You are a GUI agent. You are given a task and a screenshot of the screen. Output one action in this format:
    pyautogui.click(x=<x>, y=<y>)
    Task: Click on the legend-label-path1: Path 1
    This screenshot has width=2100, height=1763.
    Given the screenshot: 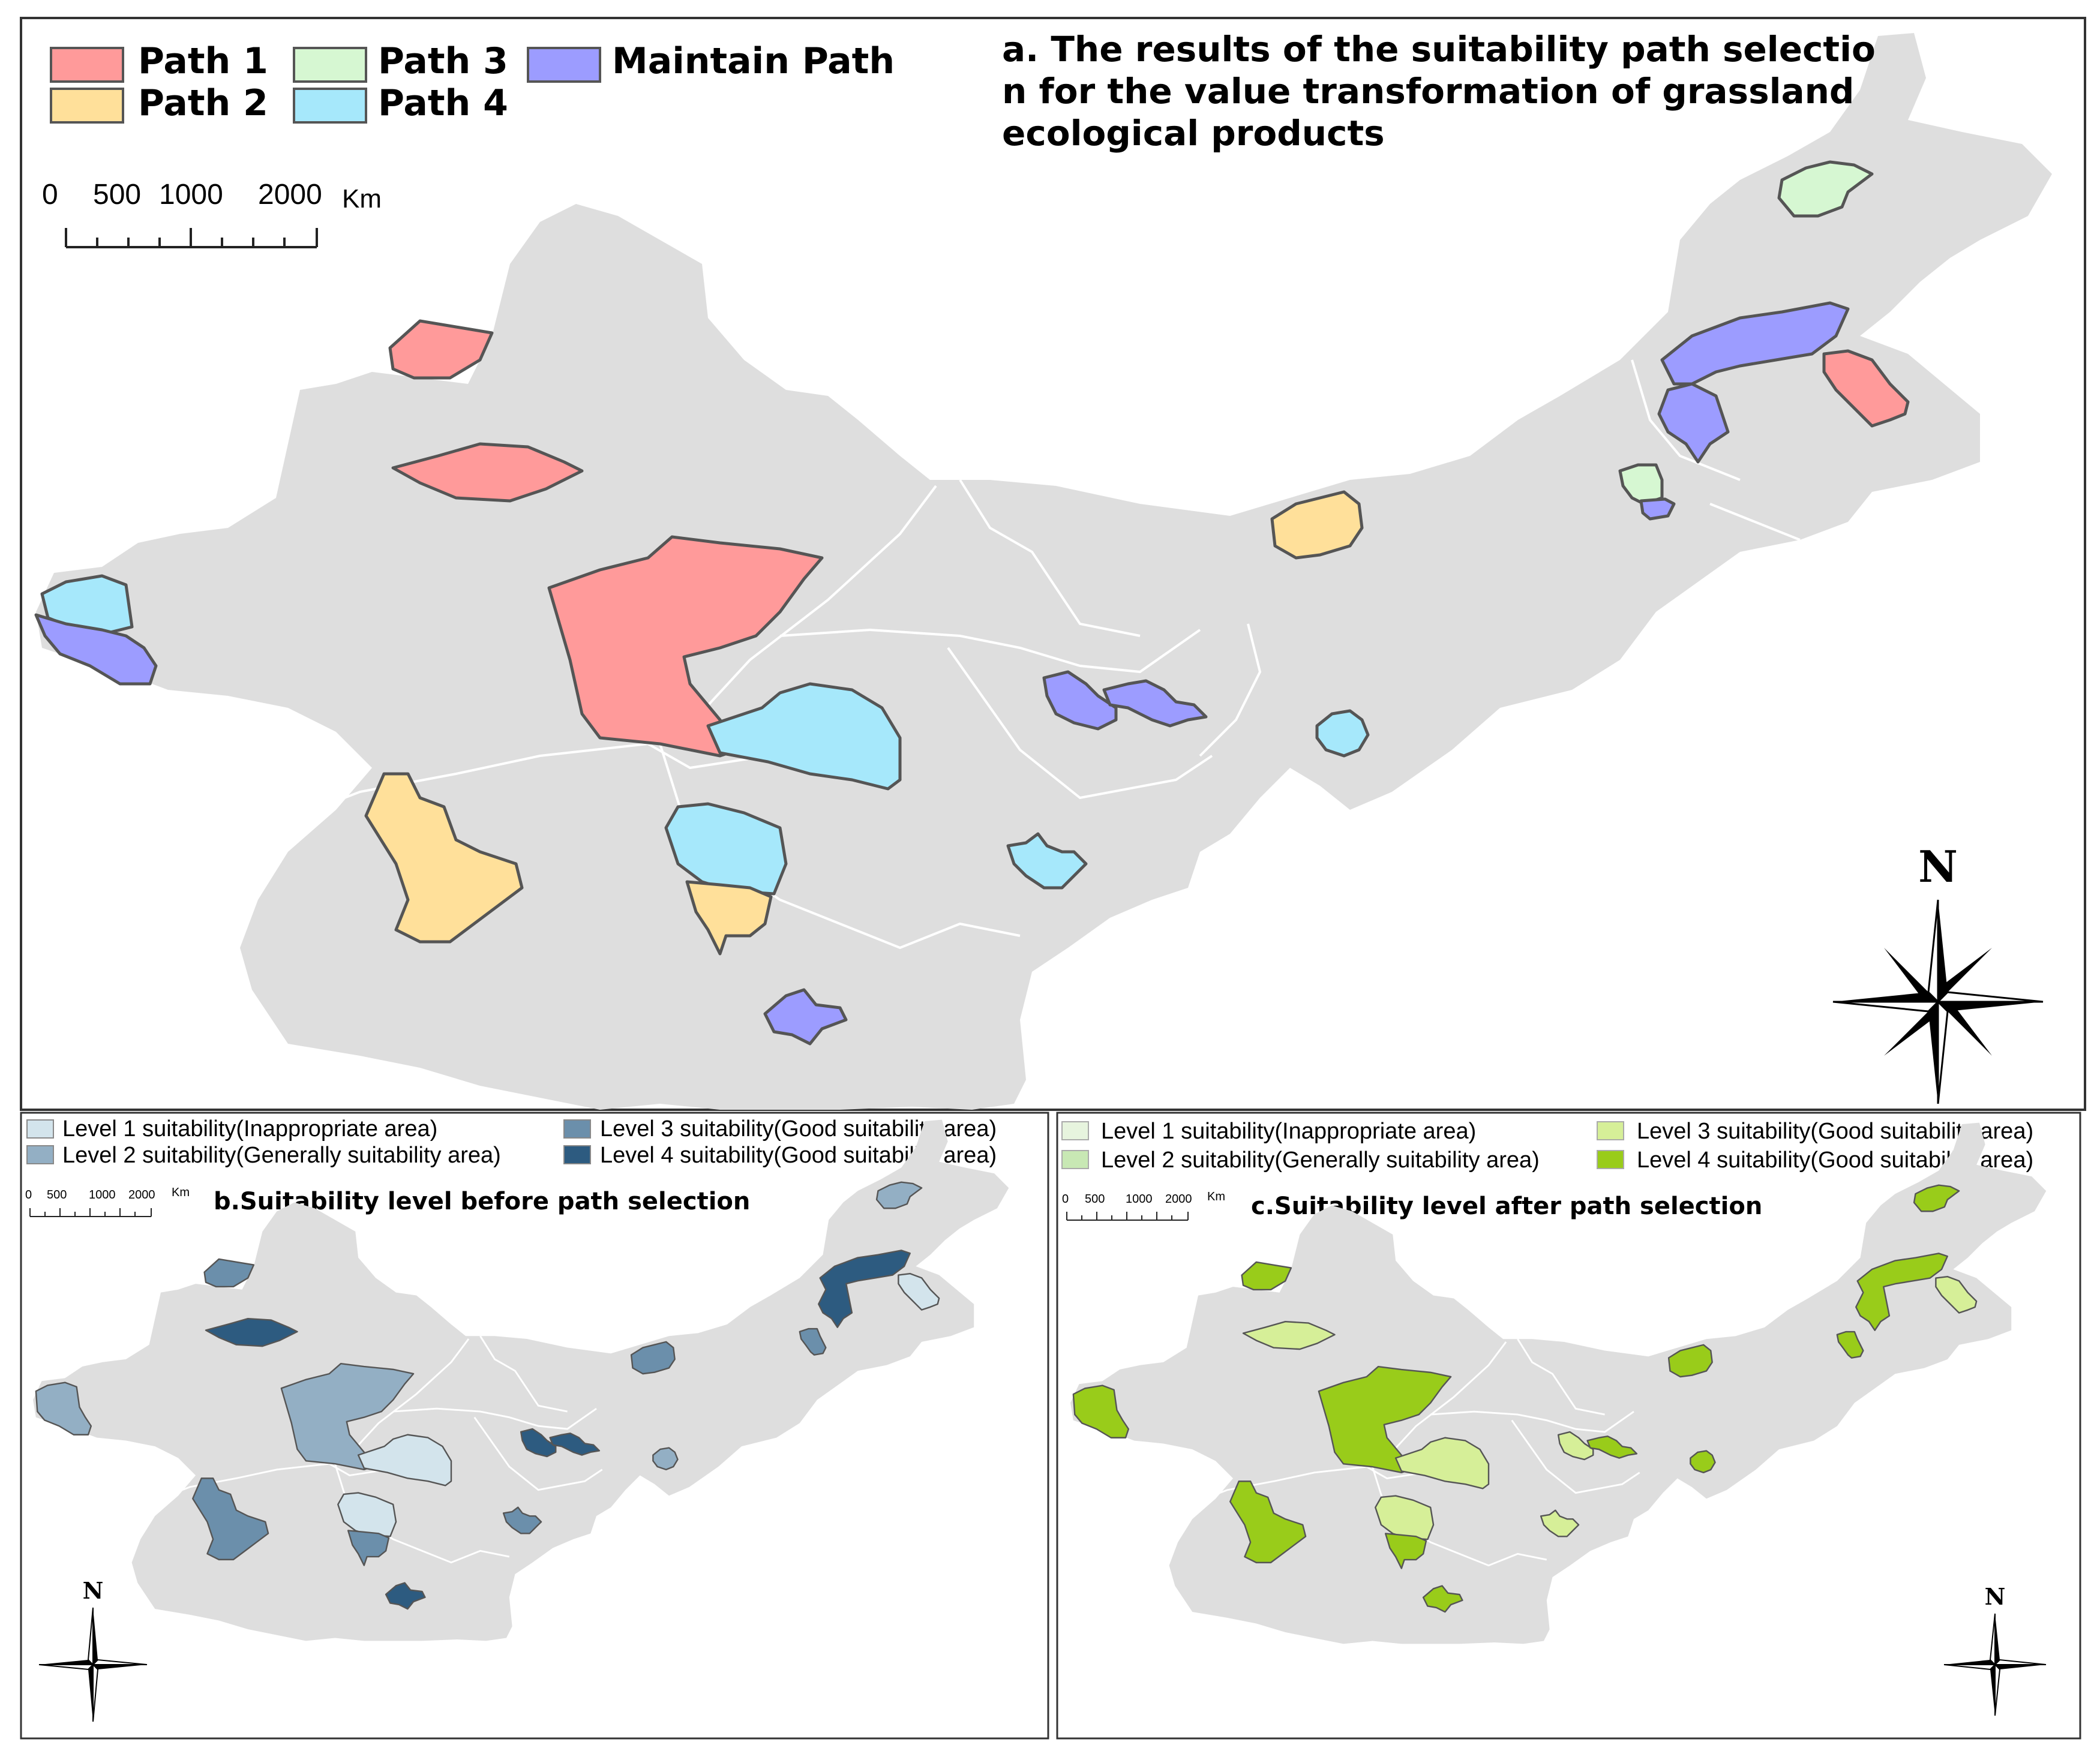 What is the action you would take?
    pyautogui.click(x=203, y=61)
    